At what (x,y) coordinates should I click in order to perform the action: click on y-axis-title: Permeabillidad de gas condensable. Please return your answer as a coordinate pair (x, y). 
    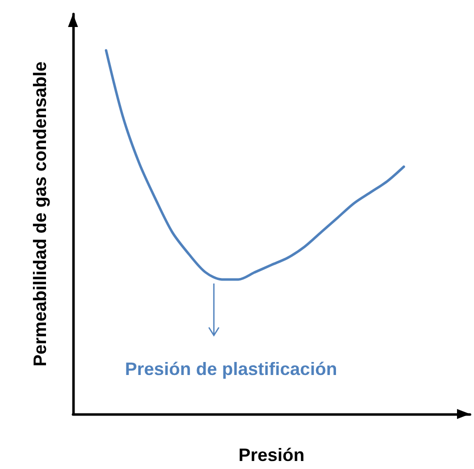
    Looking at the image, I should click on (40, 214).